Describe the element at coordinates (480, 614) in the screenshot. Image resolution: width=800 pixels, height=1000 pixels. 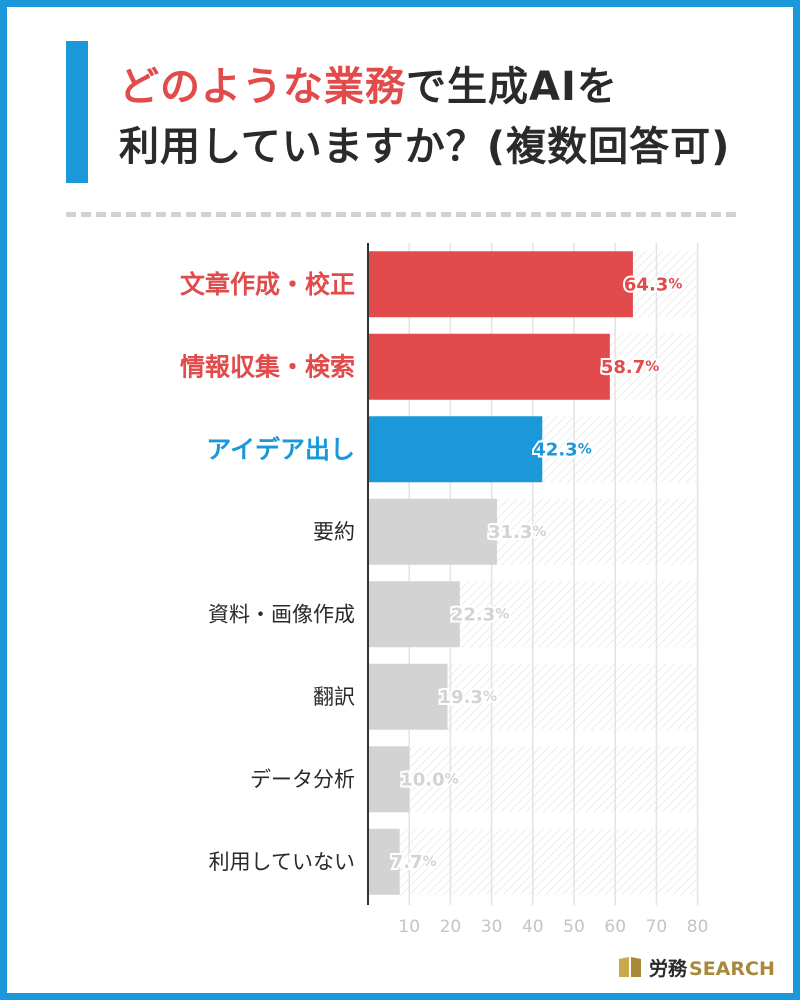
I see `value-label: 22.3%` at that location.